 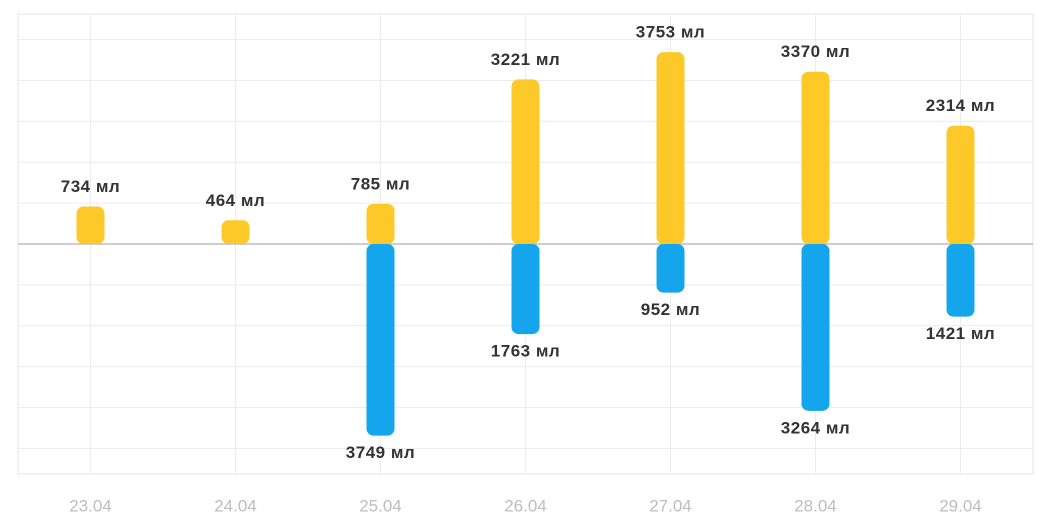 What do you see at coordinates (525, 351) in the screenshot?
I see `value-label: 1763 мл` at bounding box center [525, 351].